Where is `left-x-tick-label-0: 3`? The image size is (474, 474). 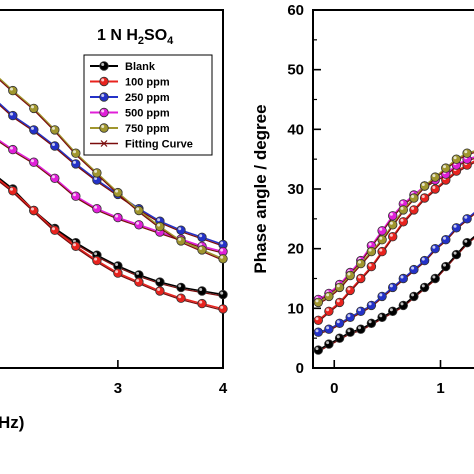 left-x-tick-label-0: 3 is located at coordinates (118, 388).